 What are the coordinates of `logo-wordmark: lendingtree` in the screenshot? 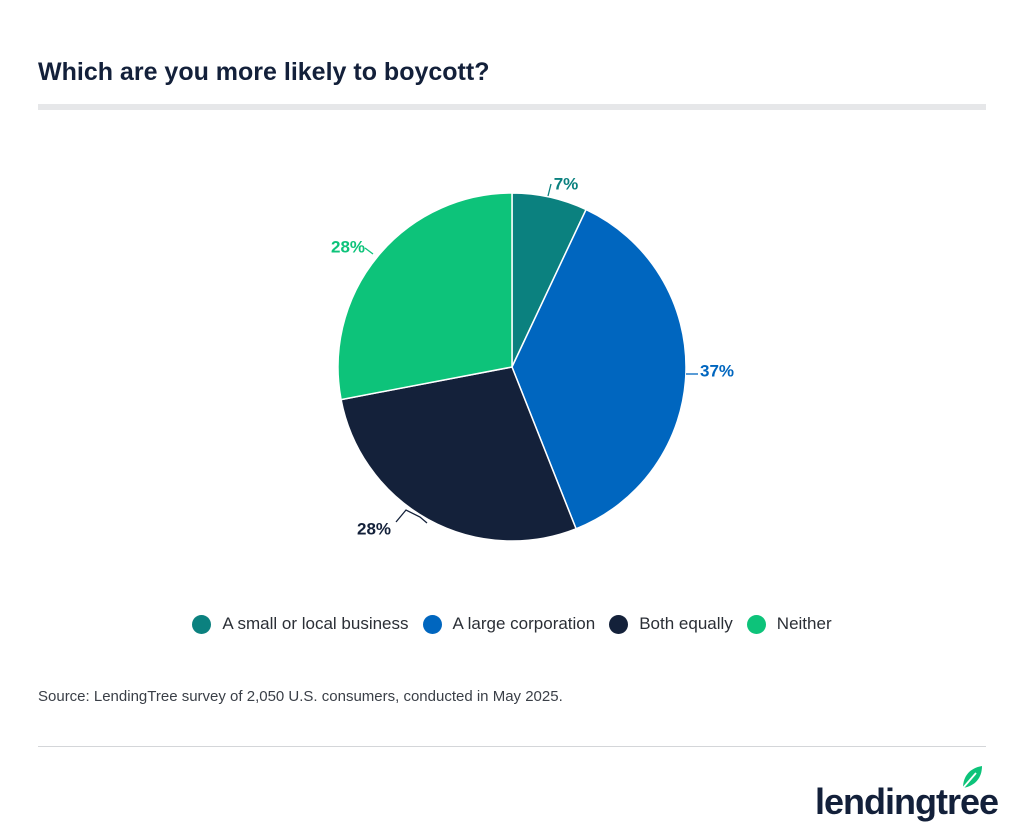 It's located at (906, 801).